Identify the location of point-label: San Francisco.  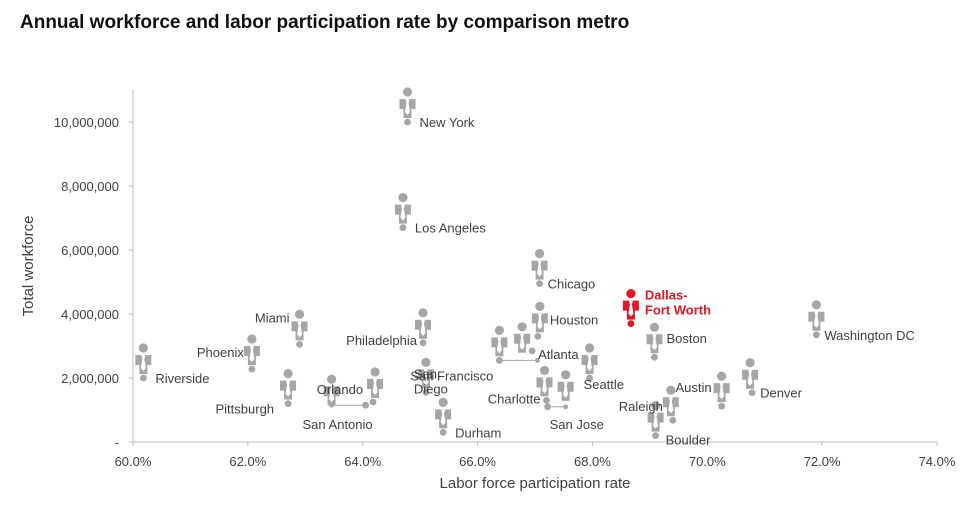
(451, 375).